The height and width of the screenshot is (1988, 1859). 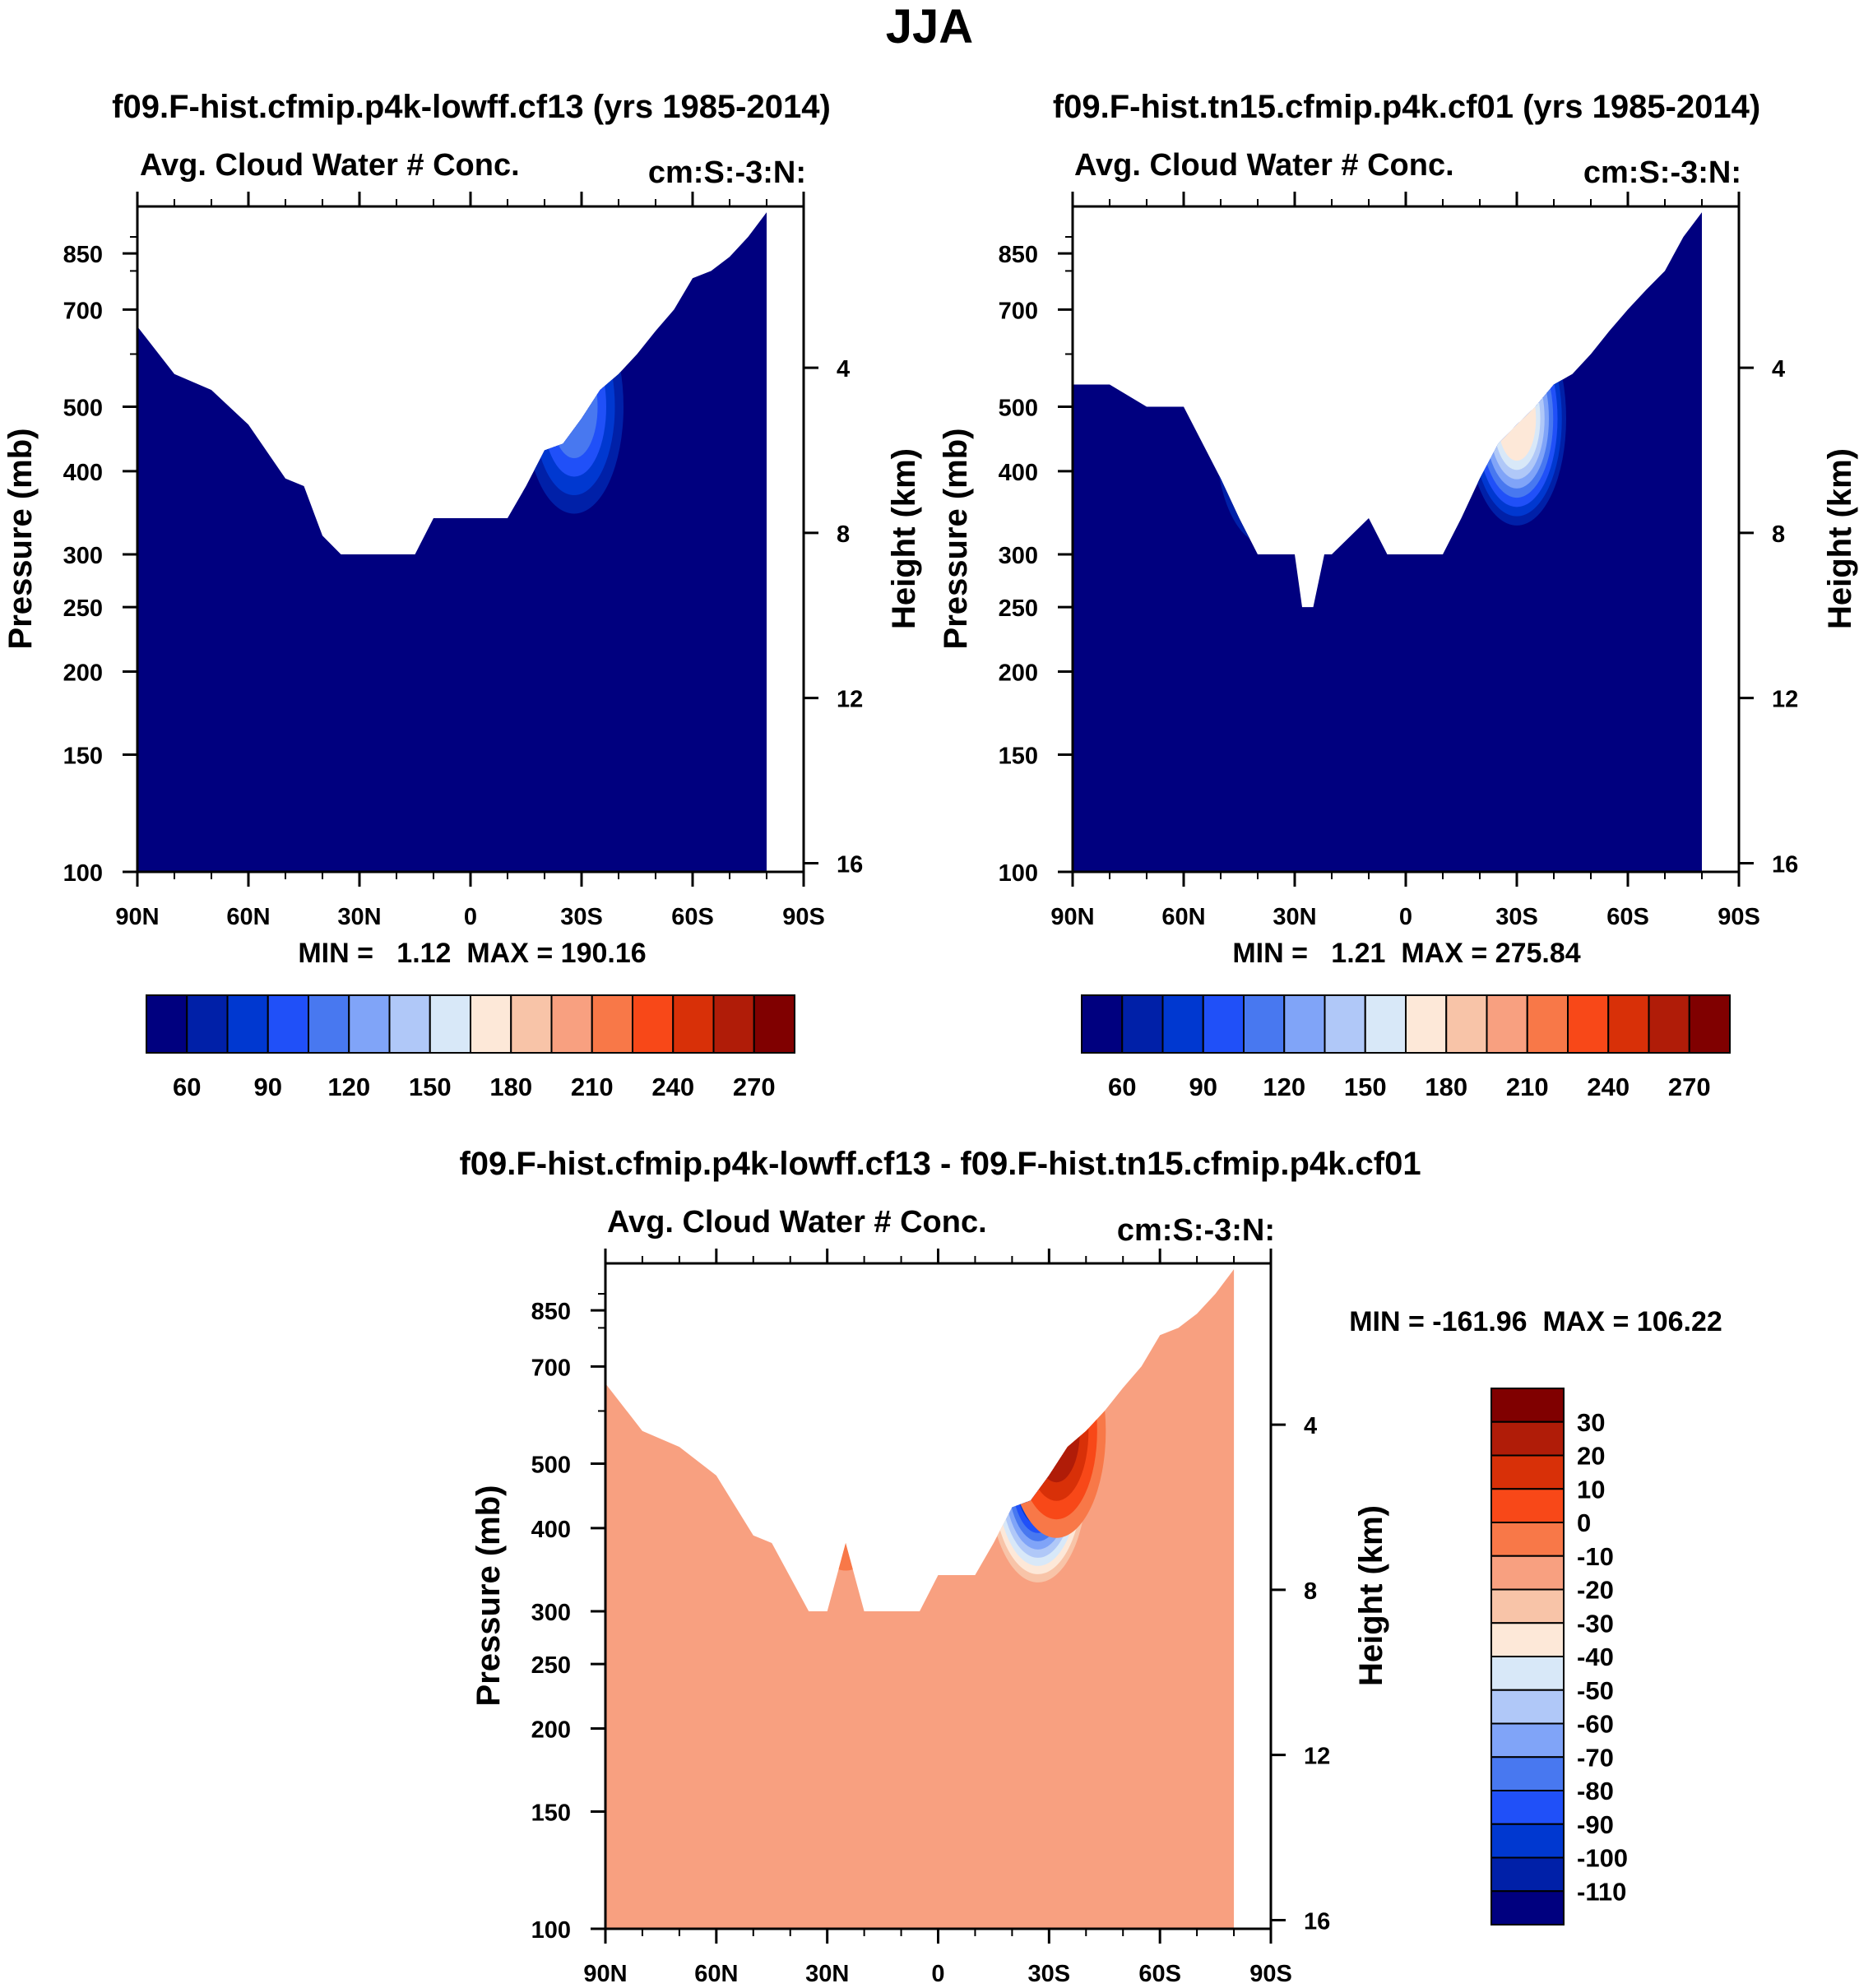 I want to click on y-tick-label: 700, so click(x=83, y=311).